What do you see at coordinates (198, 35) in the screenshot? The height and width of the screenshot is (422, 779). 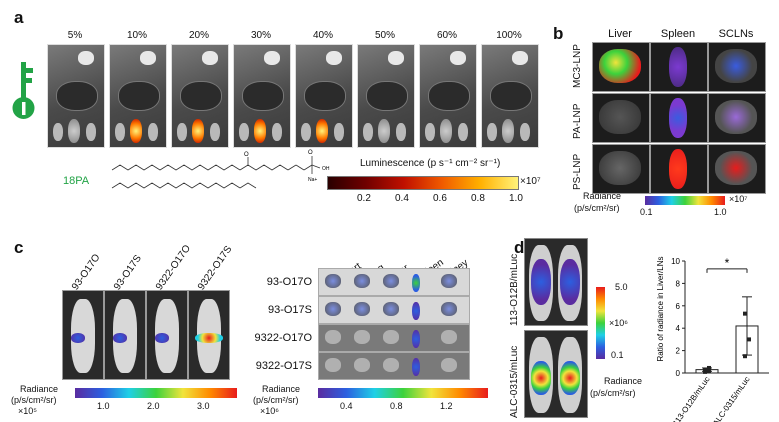 I see `percentage-label: 20%` at bounding box center [198, 35].